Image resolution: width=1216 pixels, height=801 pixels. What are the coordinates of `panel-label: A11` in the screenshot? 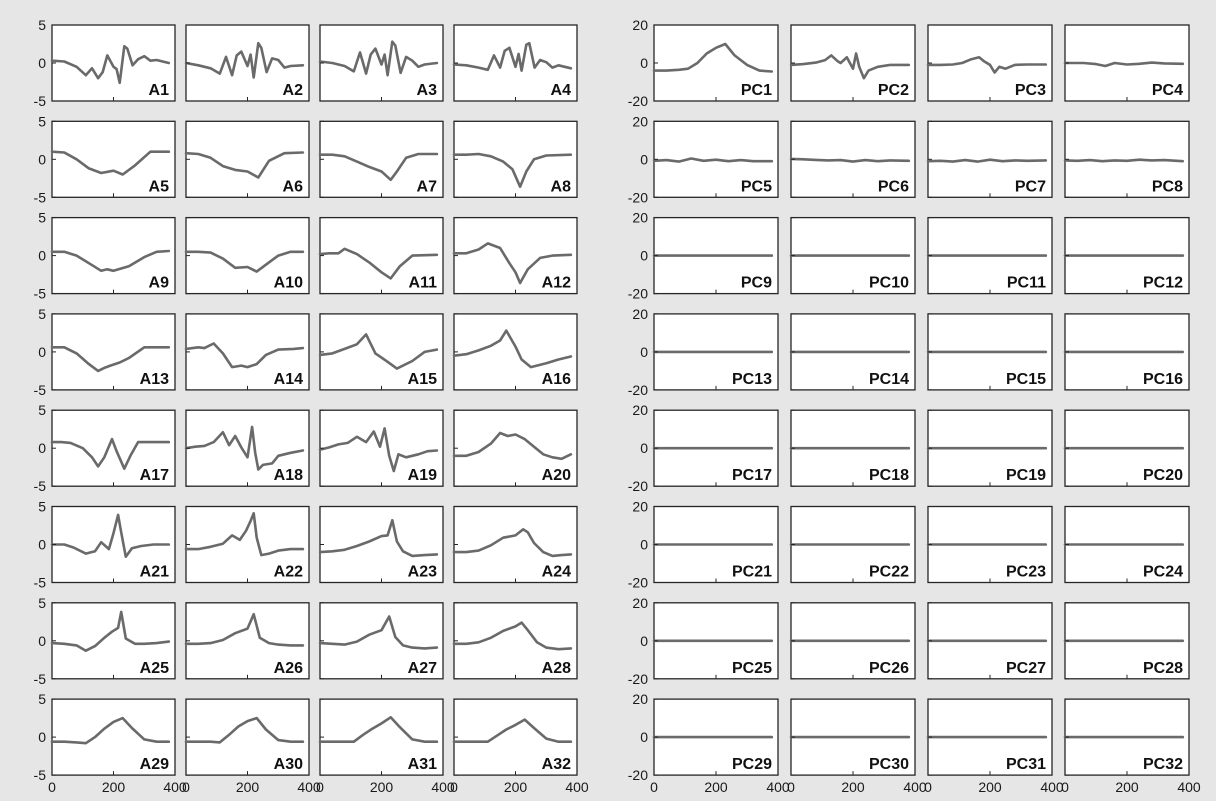 It's located at (423, 283).